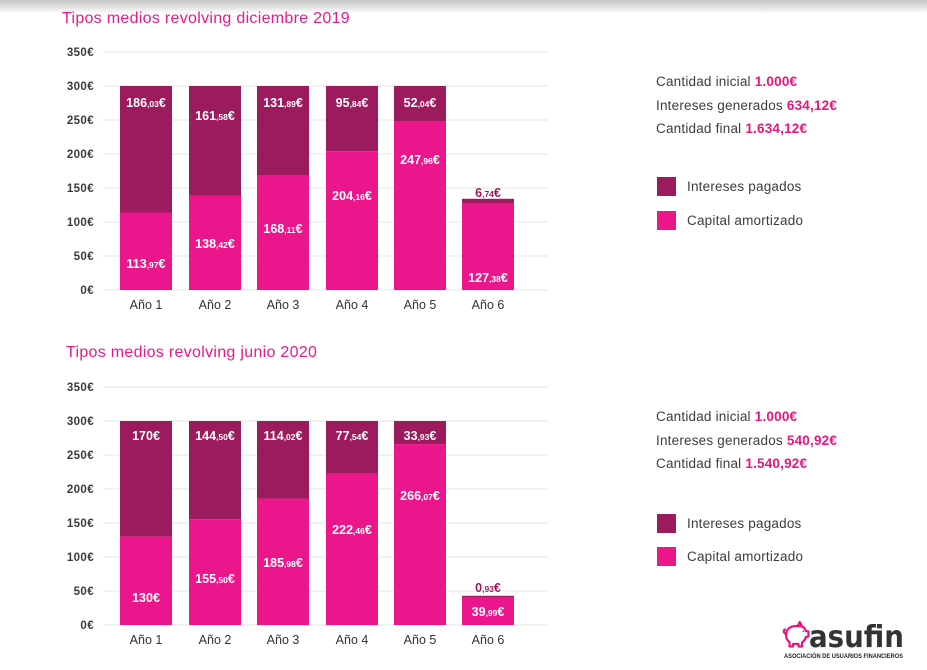 The width and height of the screenshot is (927, 670). I want to click on bar-group-year-2: 155,50€144,50€, so click(215, 523).